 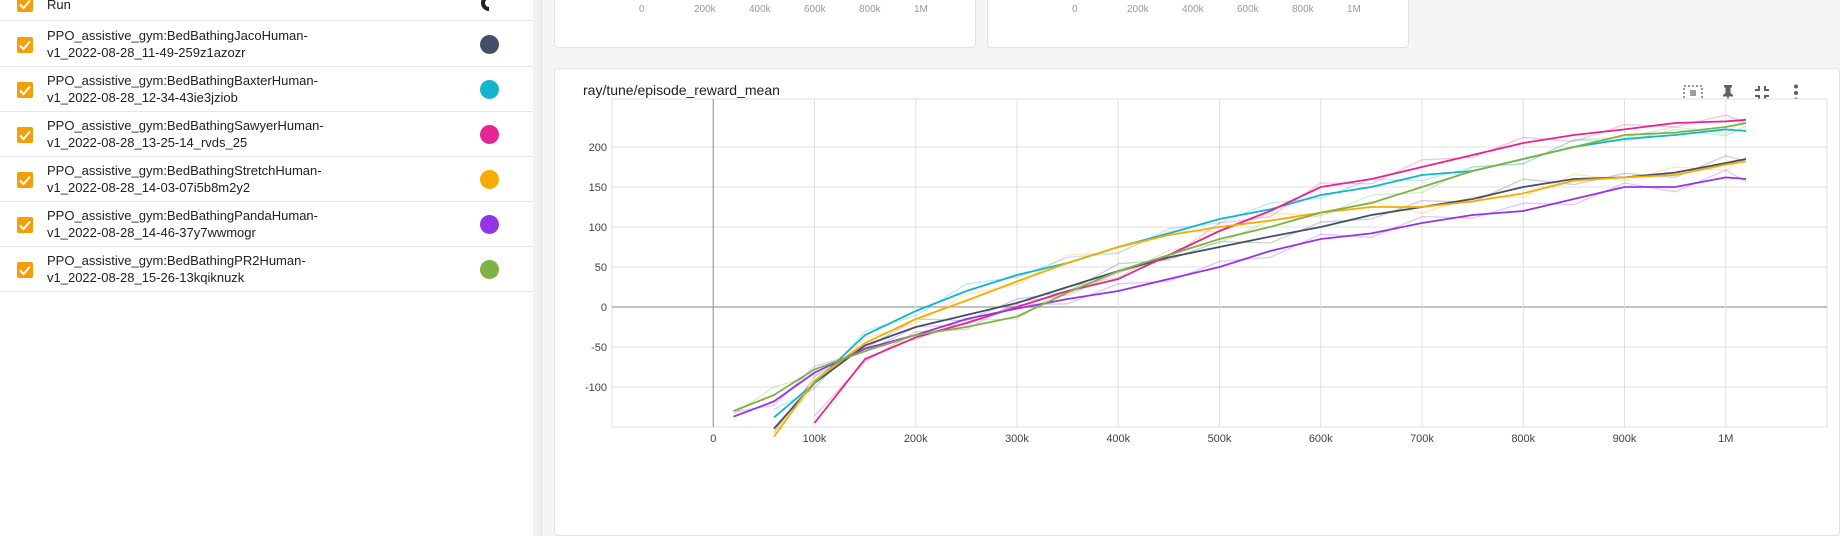 I want to click on y-tick-label: 150, so click(x=598, y=188).